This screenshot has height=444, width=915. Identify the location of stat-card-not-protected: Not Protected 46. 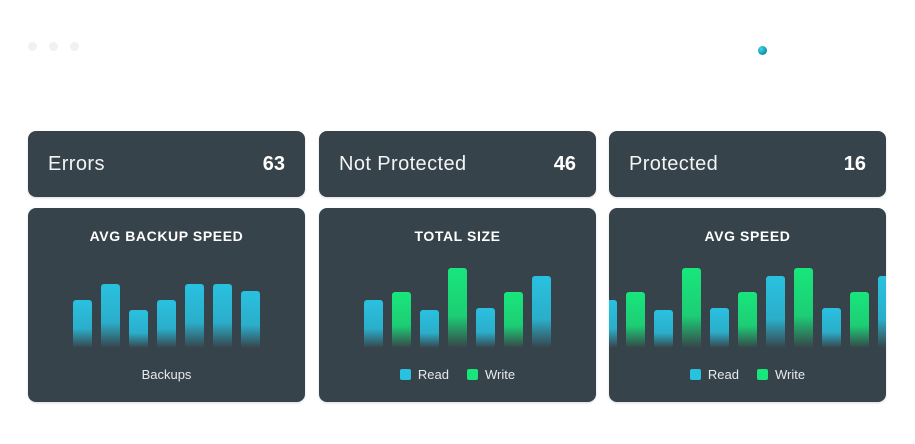
(457, 164).